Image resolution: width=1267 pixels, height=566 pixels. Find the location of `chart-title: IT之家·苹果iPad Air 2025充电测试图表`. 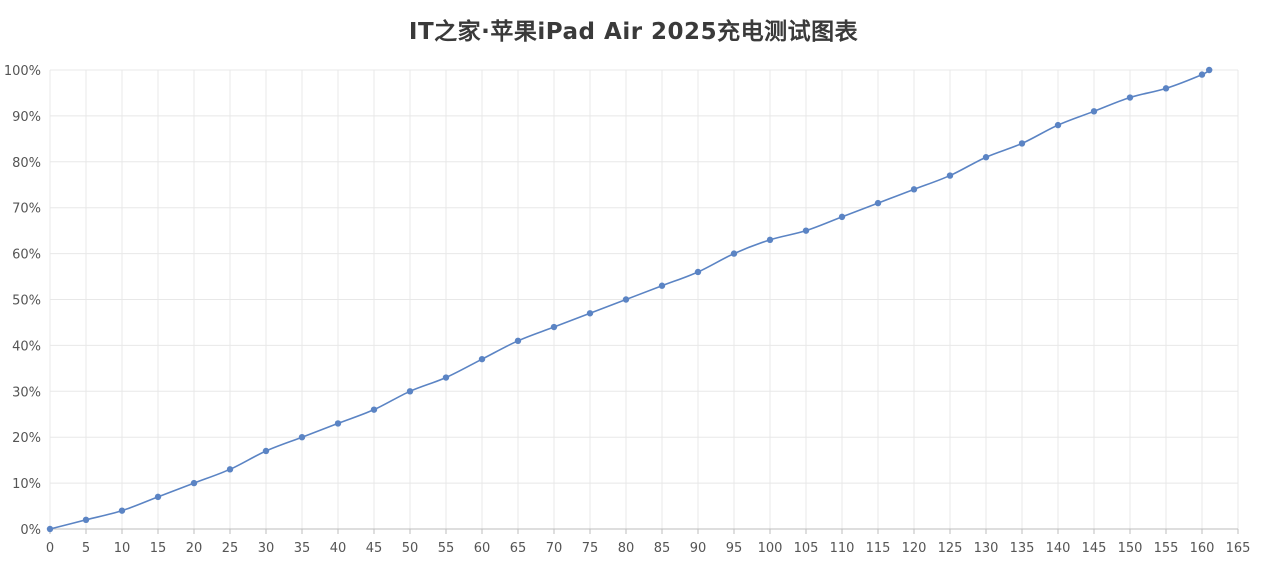

chart-title: IT之家·苹果iPad Air 2025充电测试图表 is located at coordinates (633, 32).